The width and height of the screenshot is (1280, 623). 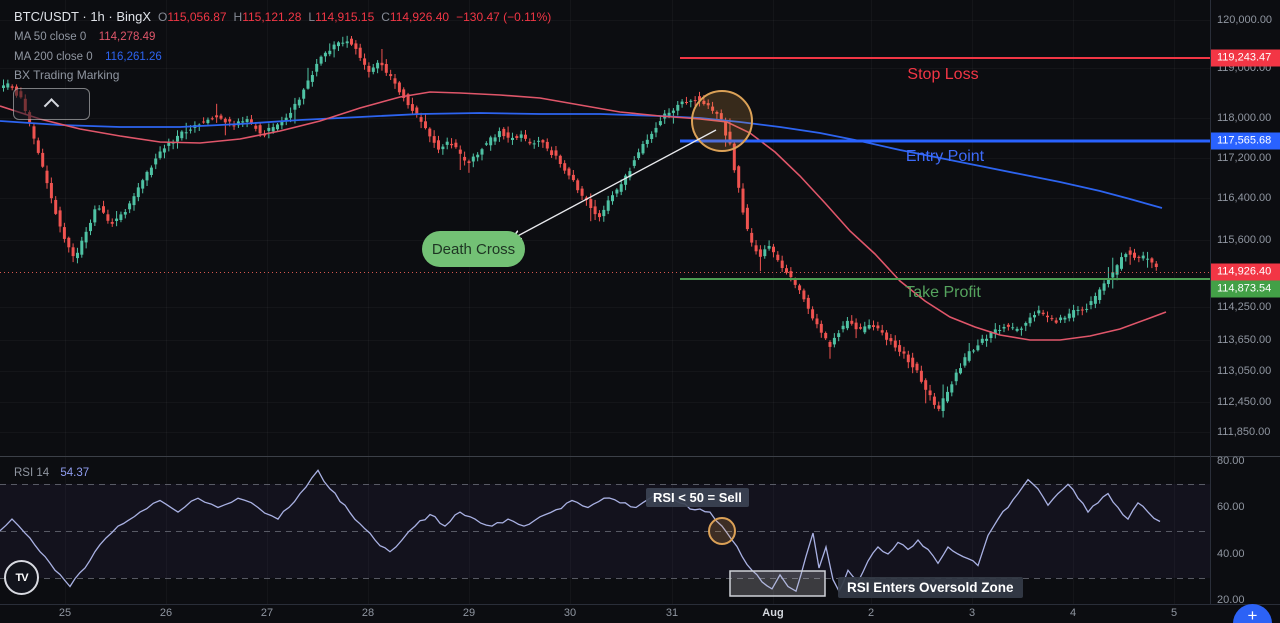 I want to click on symbol-title: BTC/USDT · 1h · BingX, so click(x=83, y=16).